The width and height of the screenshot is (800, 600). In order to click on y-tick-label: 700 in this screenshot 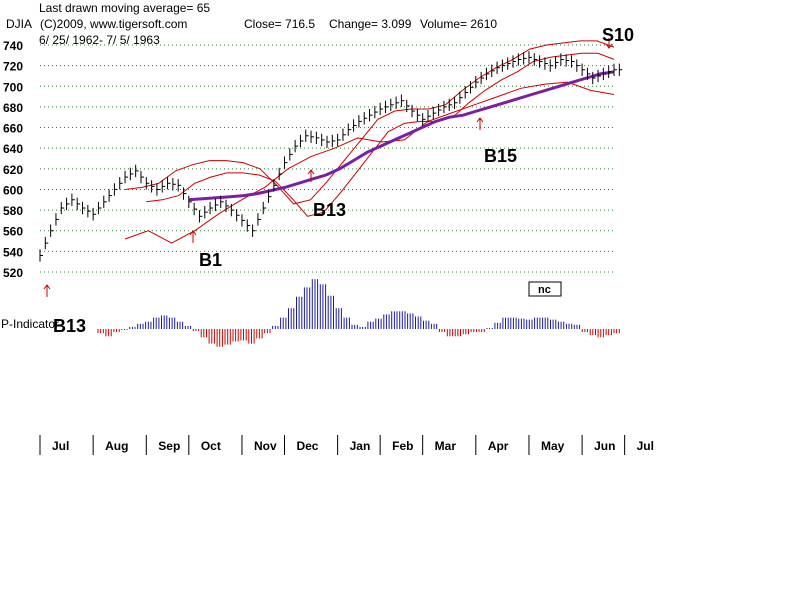, I will do `click(13, 87)`.